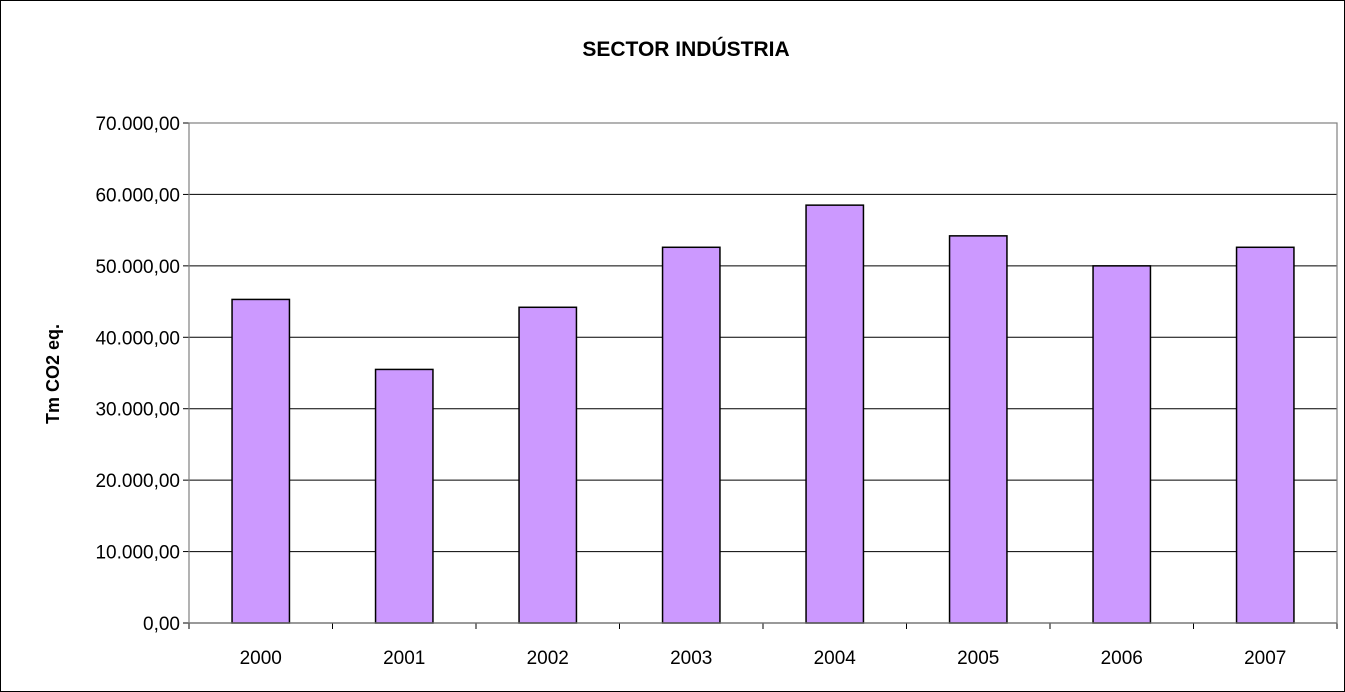 The height and width of the screenshot is (692, 1345). I want to click on x-tick-label: 2004, so click(835, 658).